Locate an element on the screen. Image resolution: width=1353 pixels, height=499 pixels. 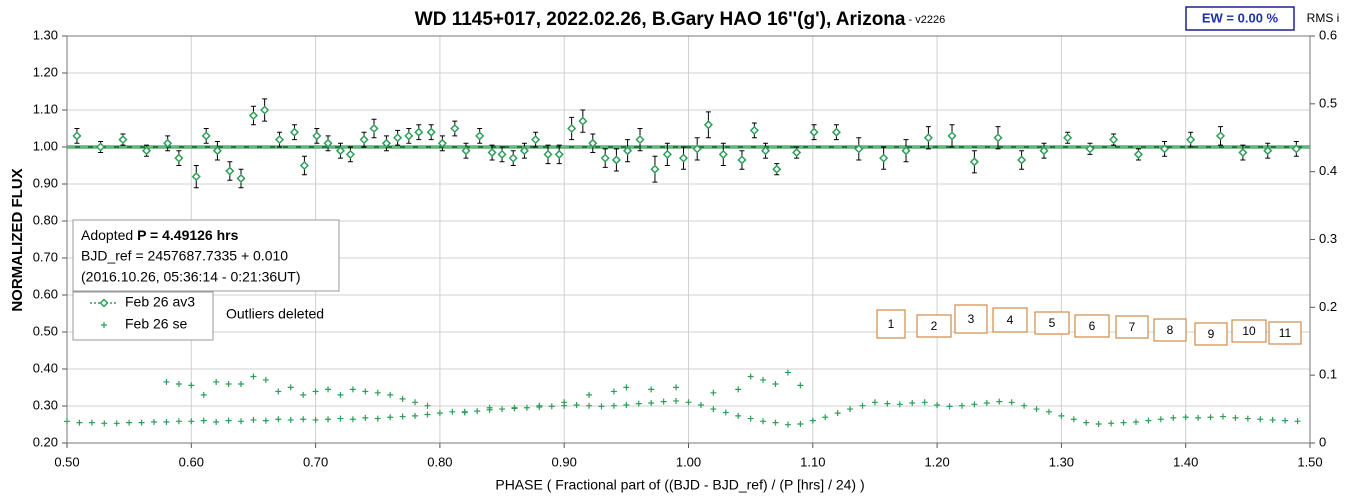
y2-tick-label: 0.6 is located at coordinates (1328, 34).